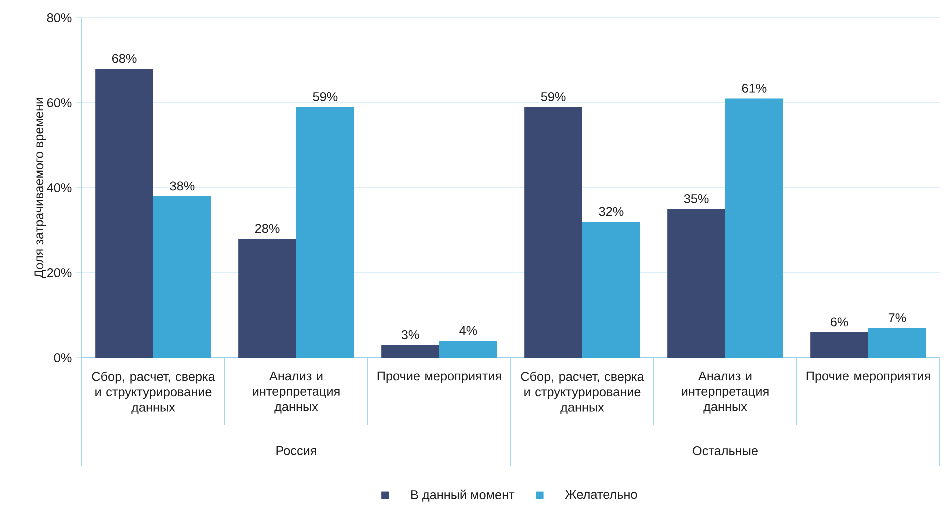 This screenshot has height=511, width=946. What do you see at coordinates (696, 199) in the screenshot?
I see `data-label: 35%` at bounding box center [696, 199].